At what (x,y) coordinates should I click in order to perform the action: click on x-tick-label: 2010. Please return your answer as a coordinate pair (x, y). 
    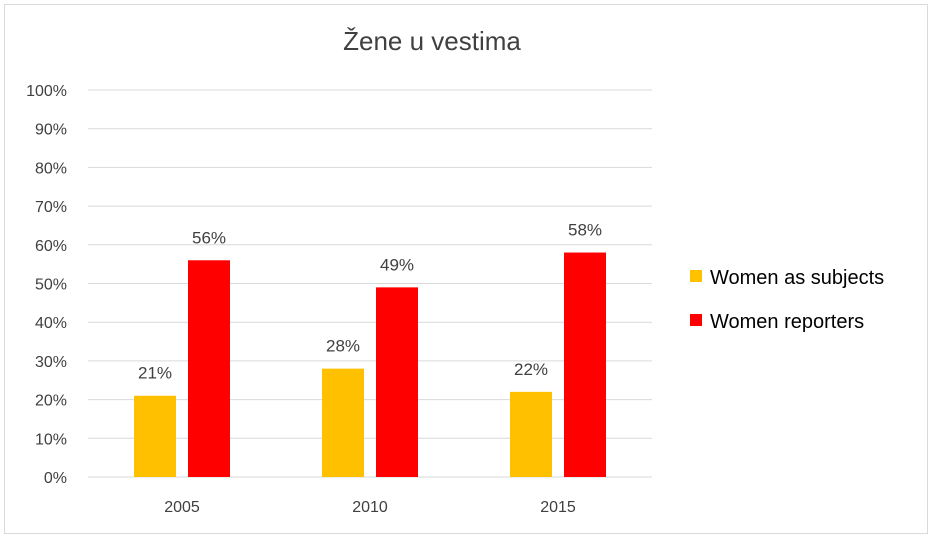
    Looking at the image, I should click on (370, 507).